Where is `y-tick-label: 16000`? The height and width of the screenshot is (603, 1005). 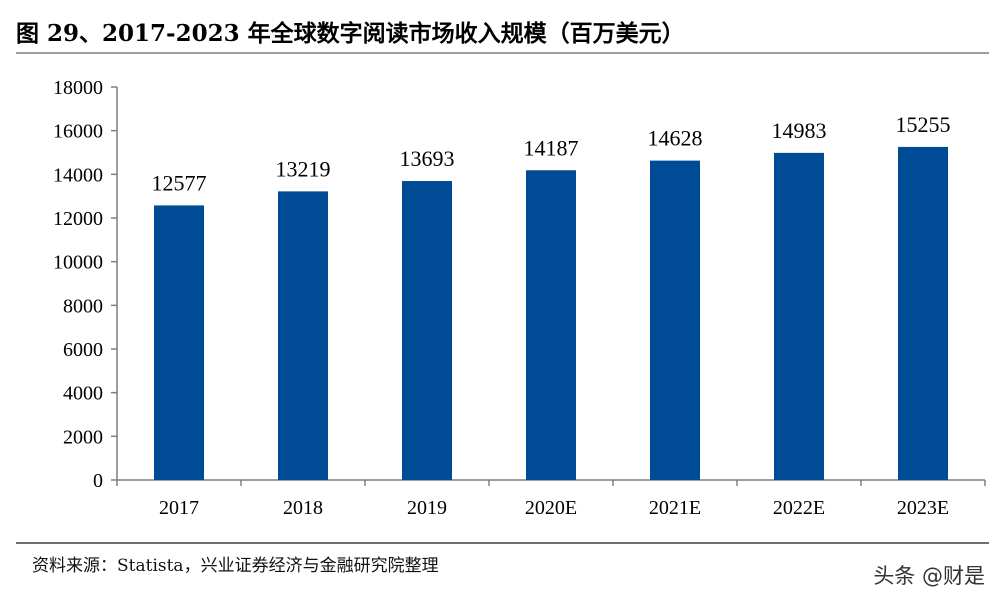 y-tick-label: 16000 is located at coordinates (78, 132).